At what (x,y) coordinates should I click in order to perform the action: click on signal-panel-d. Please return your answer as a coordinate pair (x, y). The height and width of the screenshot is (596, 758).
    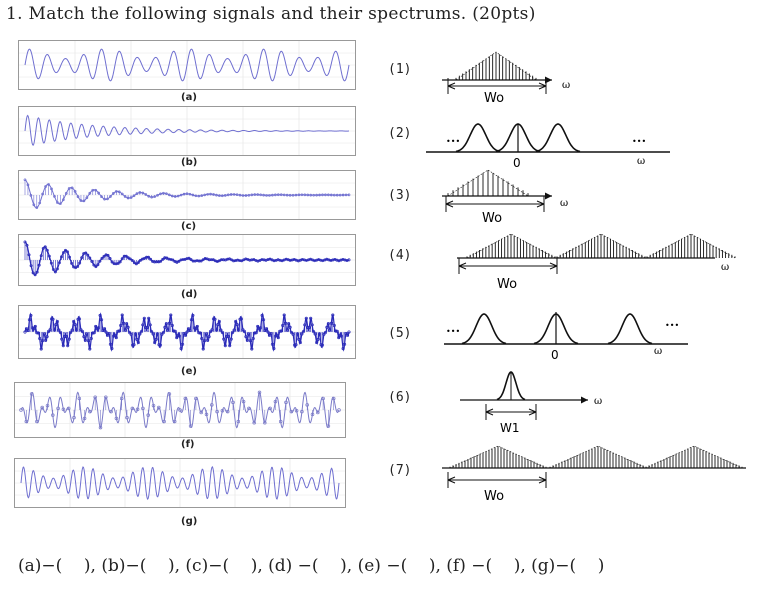
    Looking at the image, I should click on (187, 260).